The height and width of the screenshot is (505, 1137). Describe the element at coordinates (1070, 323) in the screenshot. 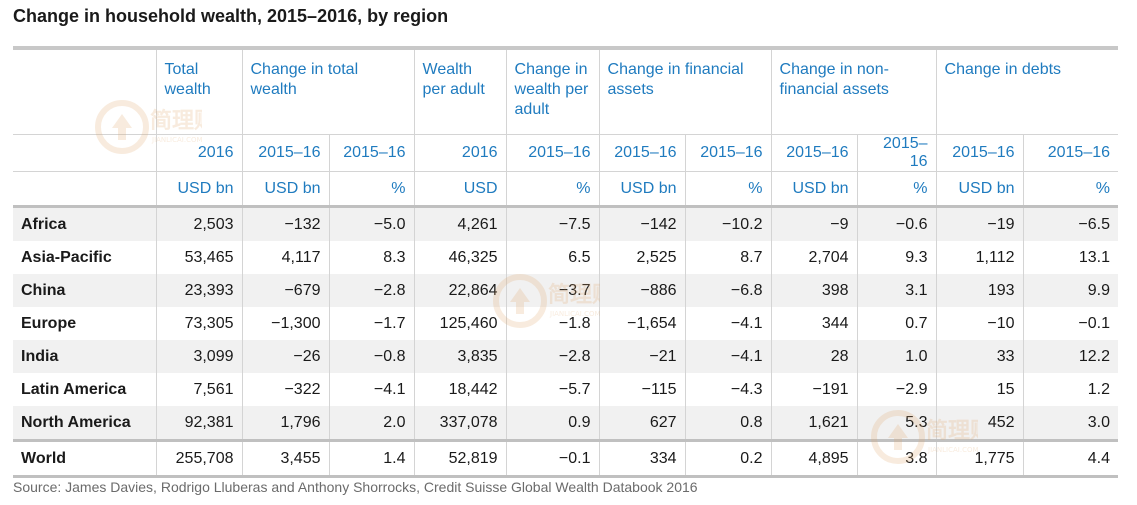

I see `table-cell: −0.1` at that location.